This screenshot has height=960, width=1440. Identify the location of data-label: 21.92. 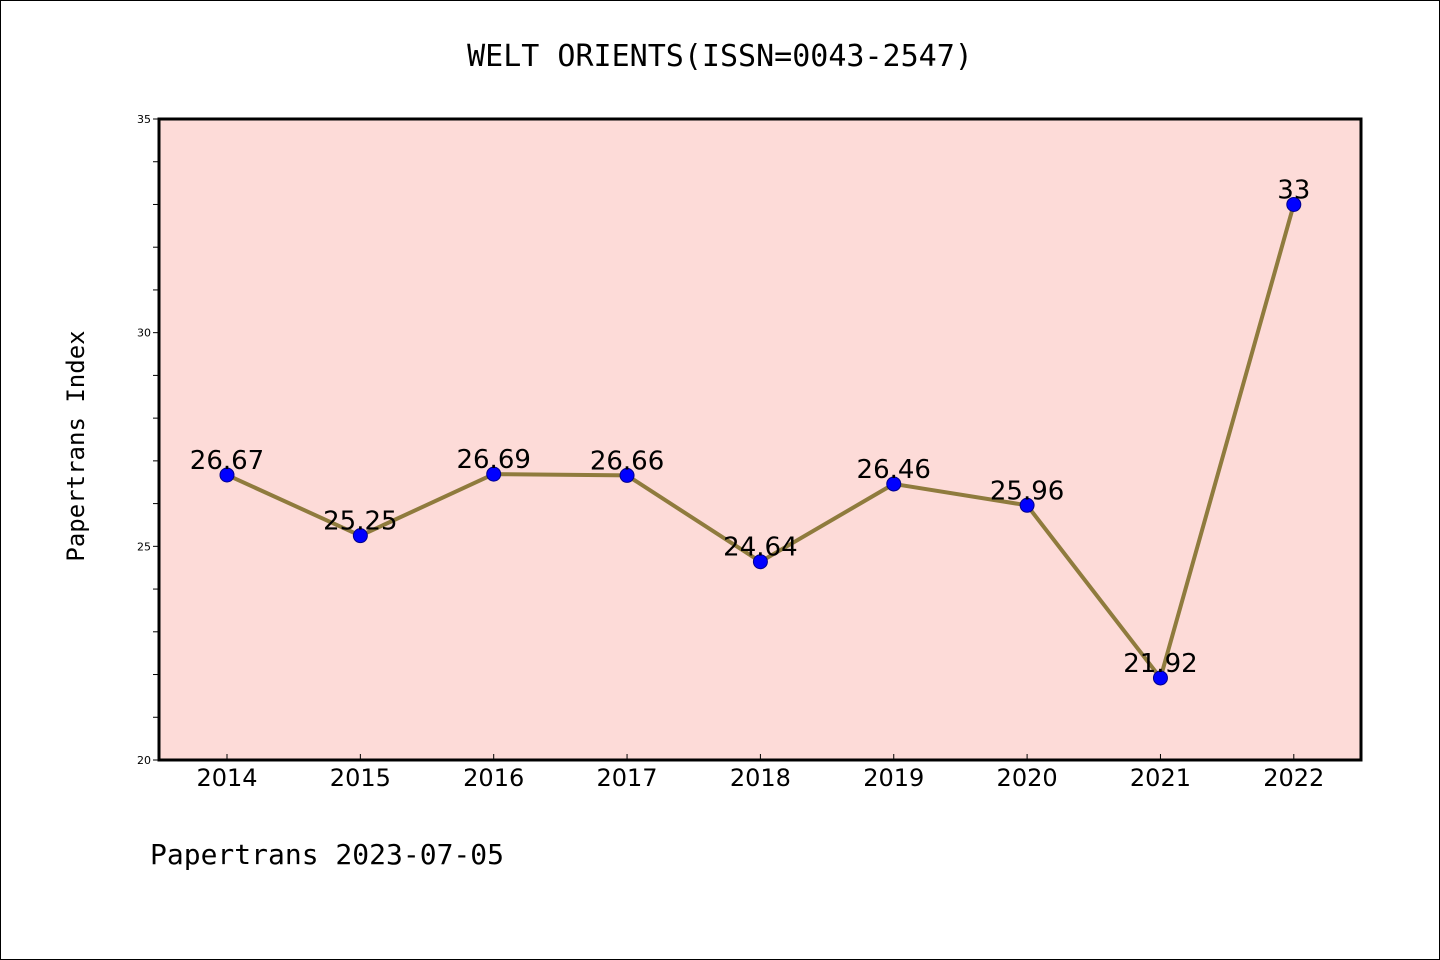
(1160, 664).